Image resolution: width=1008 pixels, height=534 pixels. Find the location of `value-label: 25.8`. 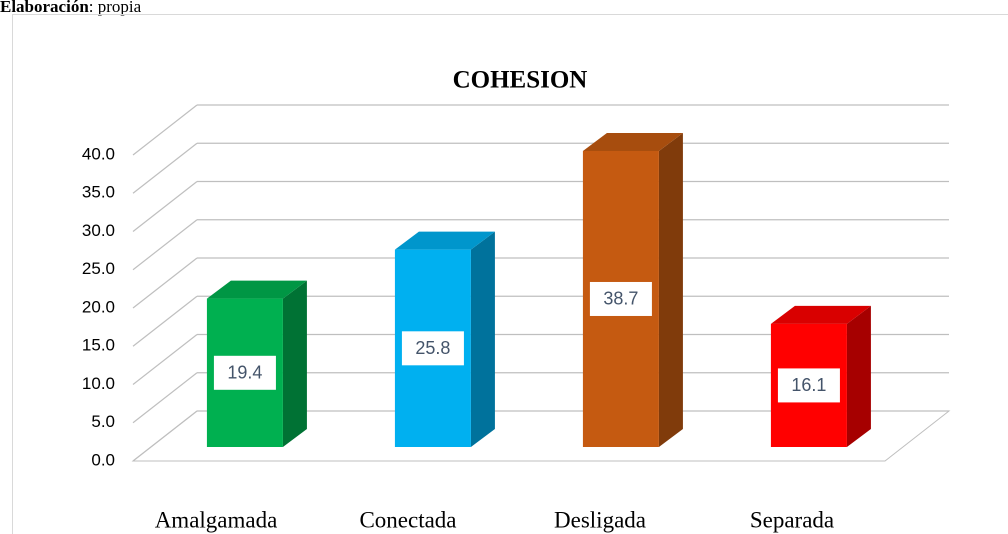

value-label: 25.8 is located at coordinates (432, 348).